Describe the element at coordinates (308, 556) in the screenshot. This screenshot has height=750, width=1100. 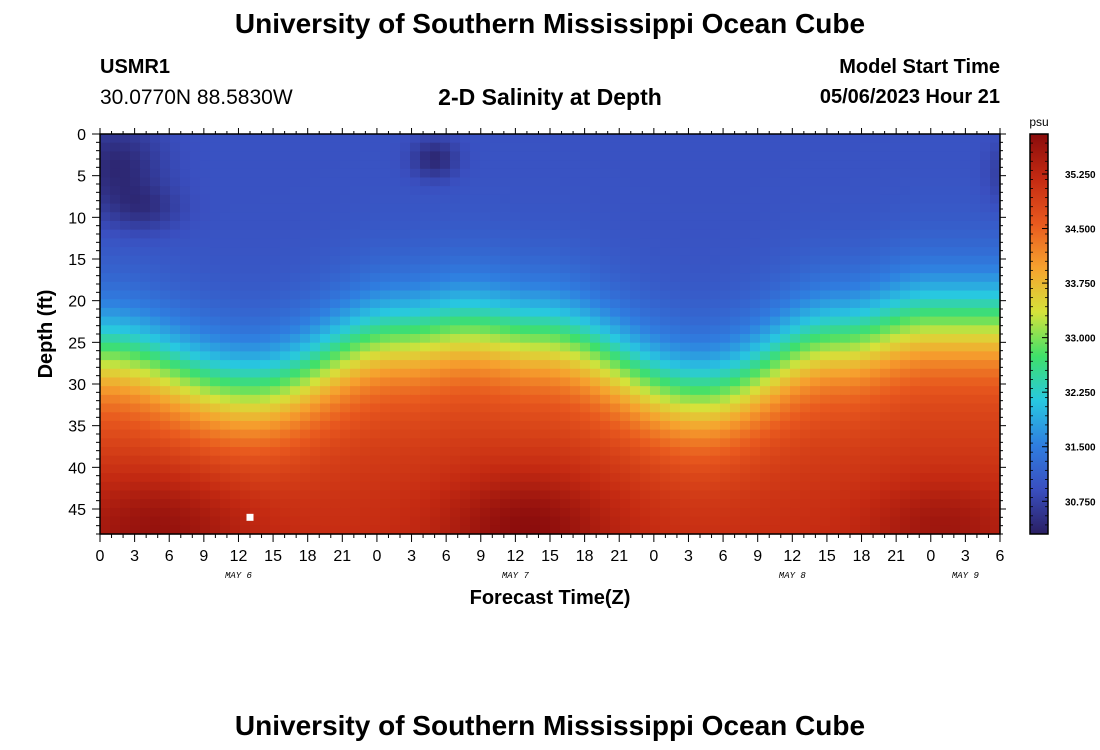
I see `x-tick-label: 18` at that location.